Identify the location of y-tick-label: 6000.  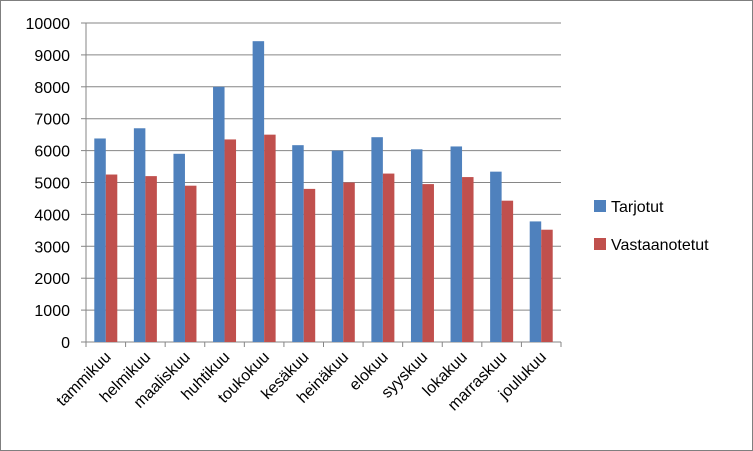
(52, 152).